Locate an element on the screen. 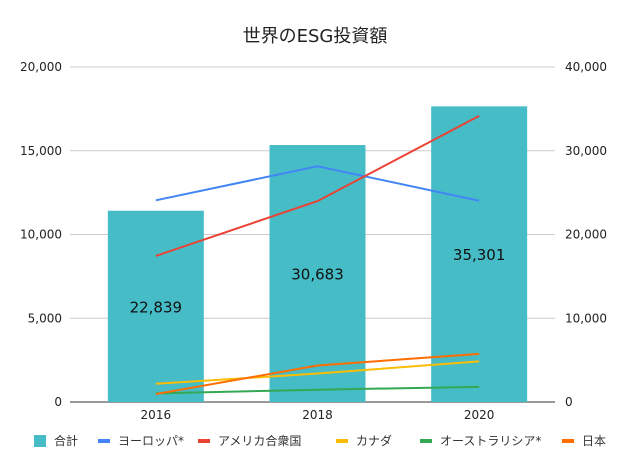  left-tick-label: 0 is located at coordinates (58, 402).